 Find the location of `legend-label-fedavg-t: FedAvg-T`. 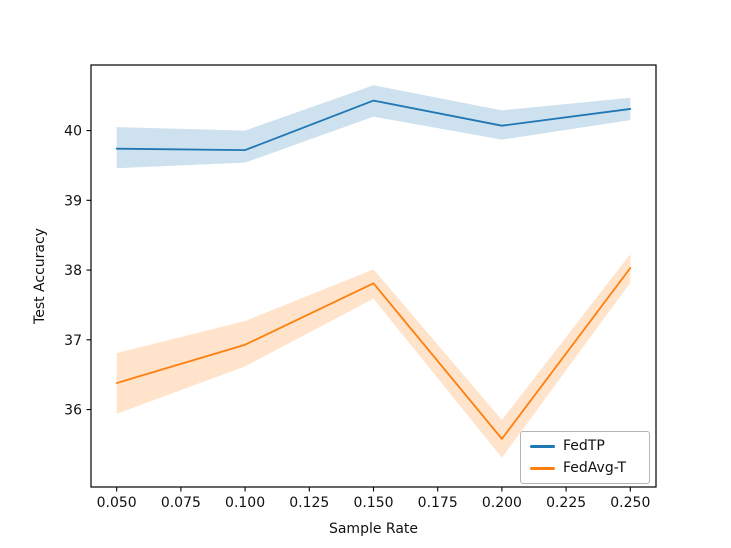

legend-label-fedavg-t: FedAvg-T is located at coordinates (595, 468).